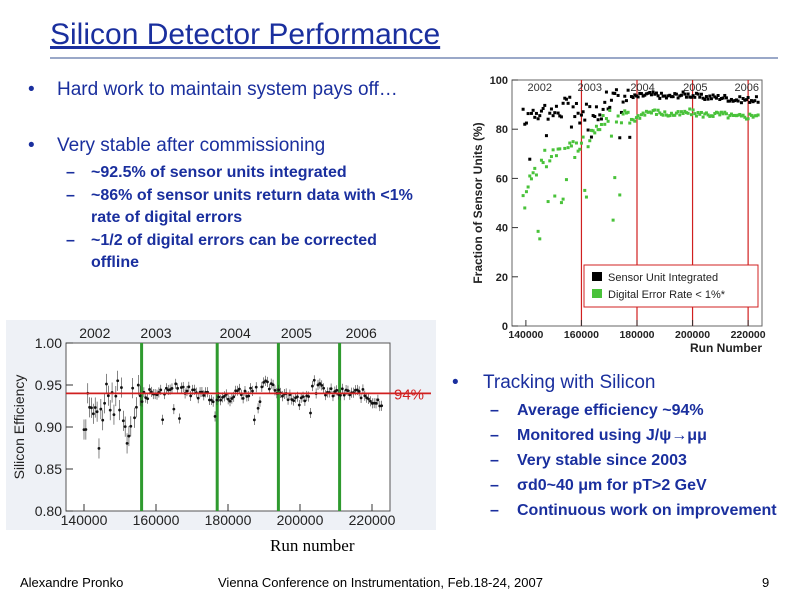  Describe the element at coordinates (235, 333) in the screenshot. I see `year-label: 2004` at that location.